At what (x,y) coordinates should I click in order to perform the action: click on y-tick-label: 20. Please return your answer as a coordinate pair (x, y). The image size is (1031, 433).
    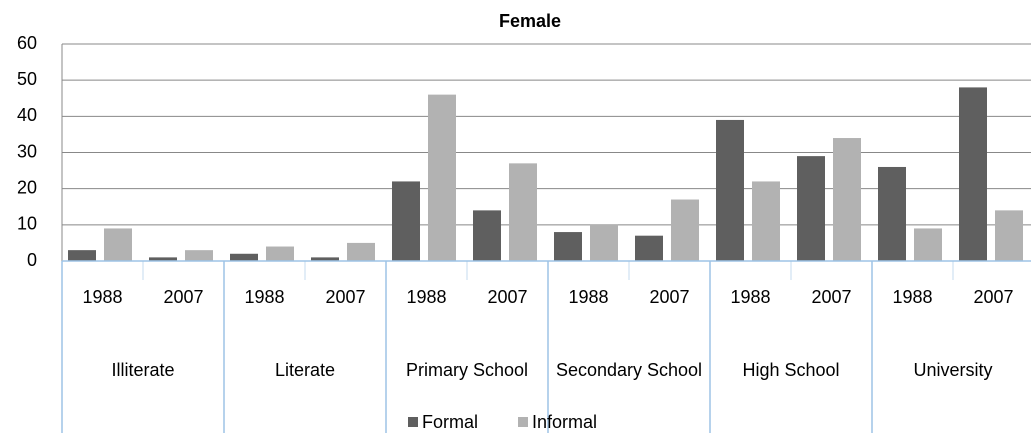
    Looking at the image, I should click on (27, 187).